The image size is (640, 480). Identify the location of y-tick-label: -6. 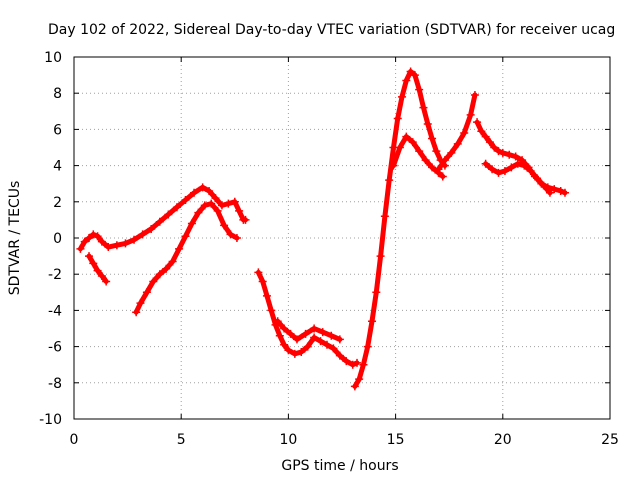
(55, 348).